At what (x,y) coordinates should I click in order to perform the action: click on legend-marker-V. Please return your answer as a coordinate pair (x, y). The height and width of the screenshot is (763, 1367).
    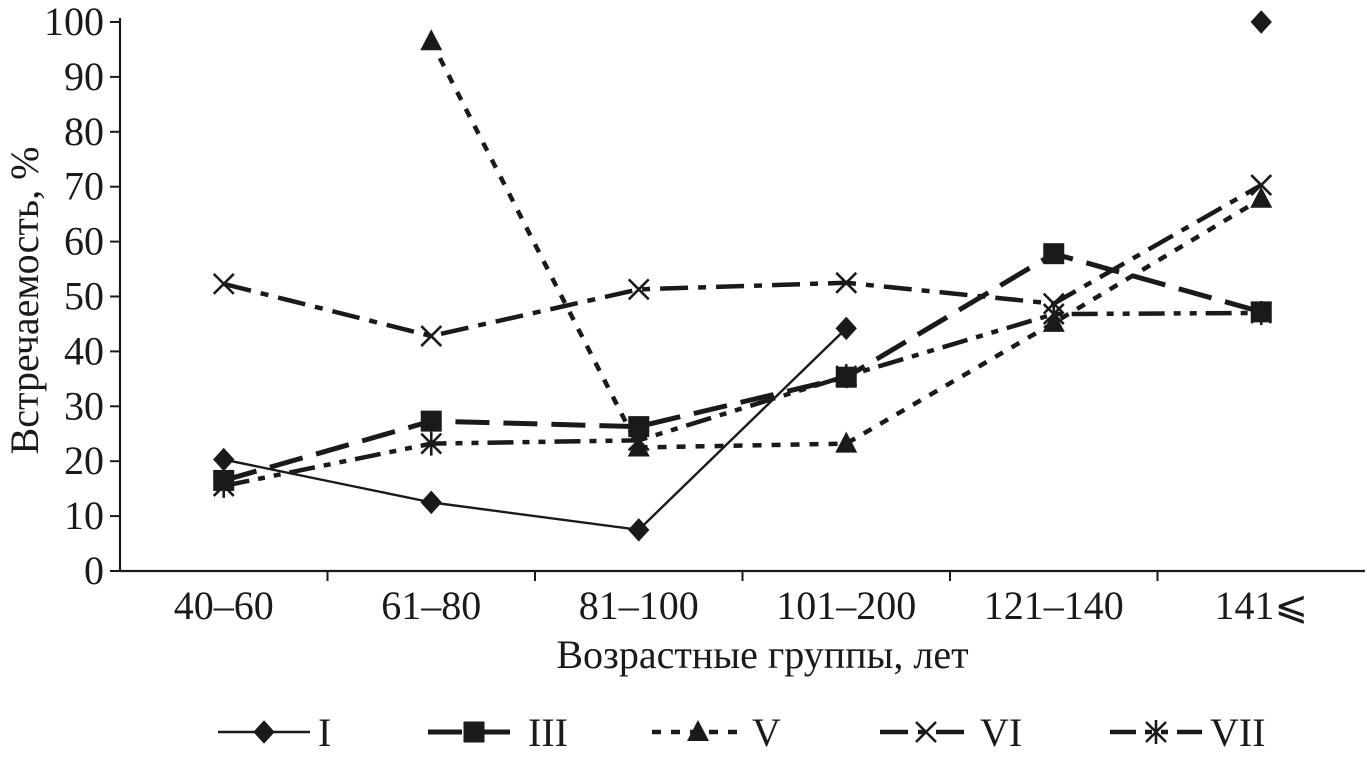
    Looking at the image, I should click on (698, 730).